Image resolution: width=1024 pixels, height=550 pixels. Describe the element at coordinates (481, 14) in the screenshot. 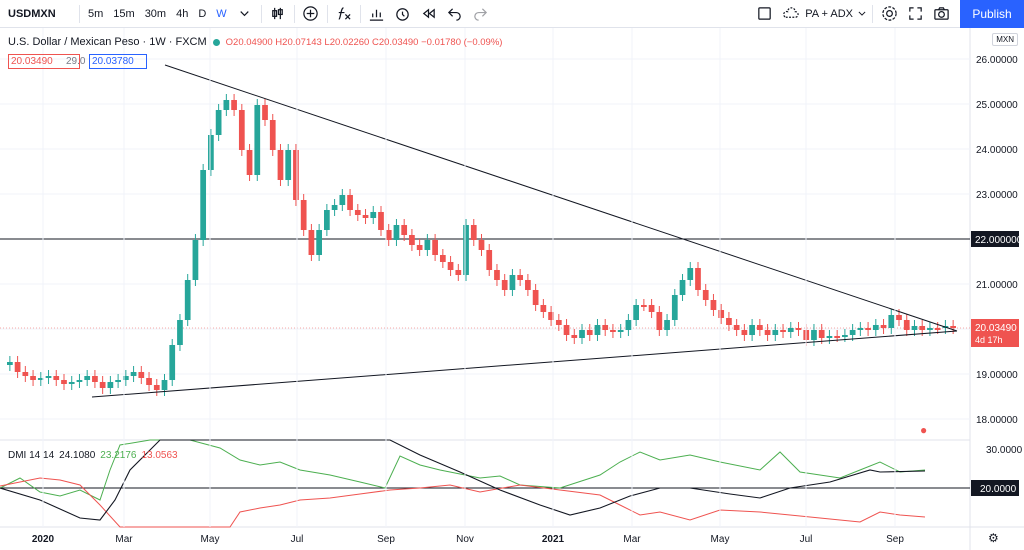

I see `redo-icon` at that location.